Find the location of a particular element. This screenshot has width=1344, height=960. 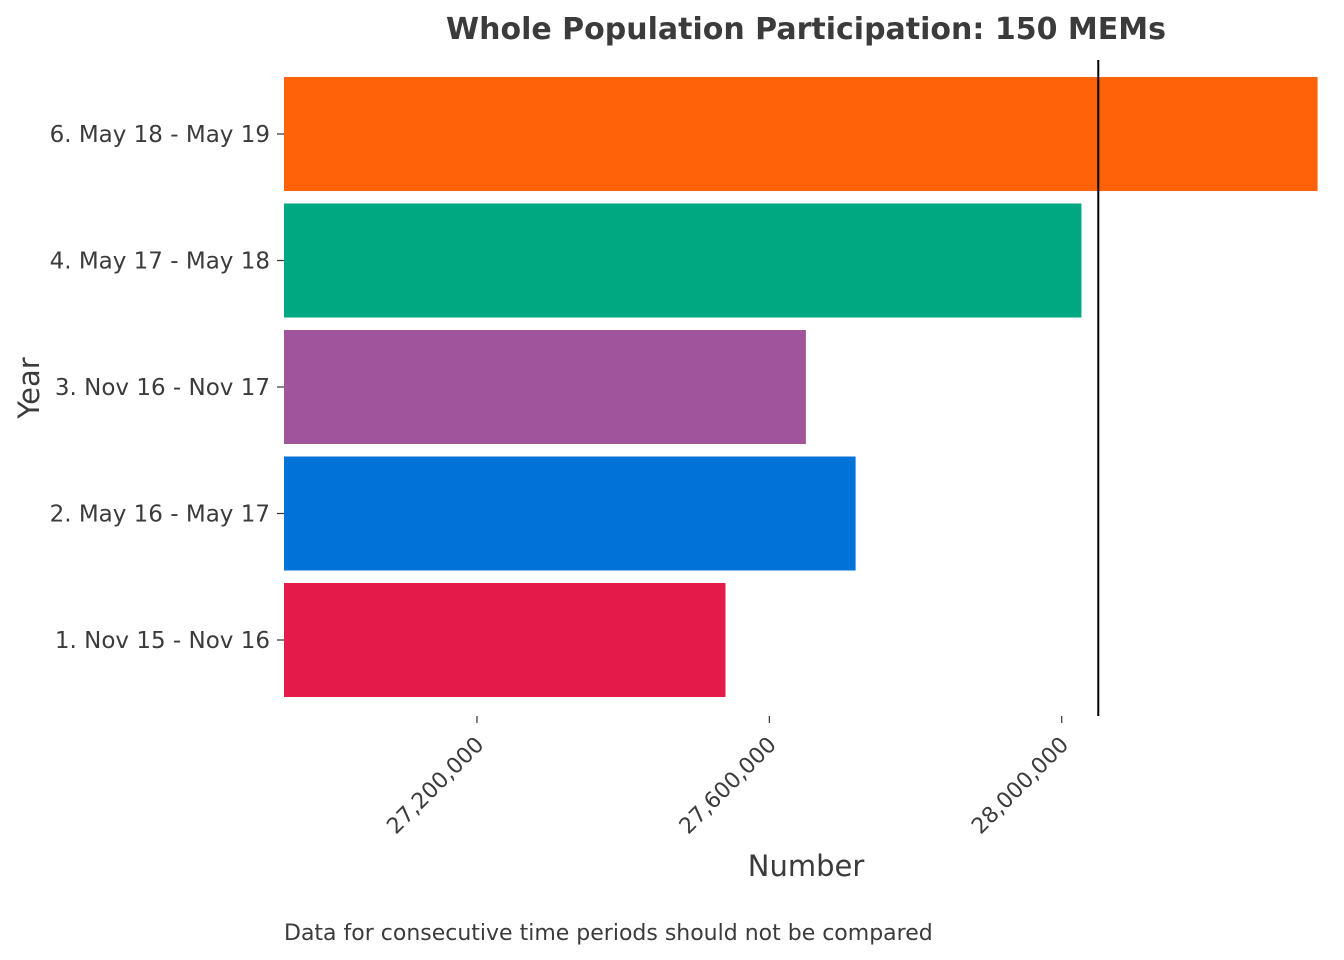

y-tick-label: 4. May 17 - May 18 is located at coordinates (160, 262).